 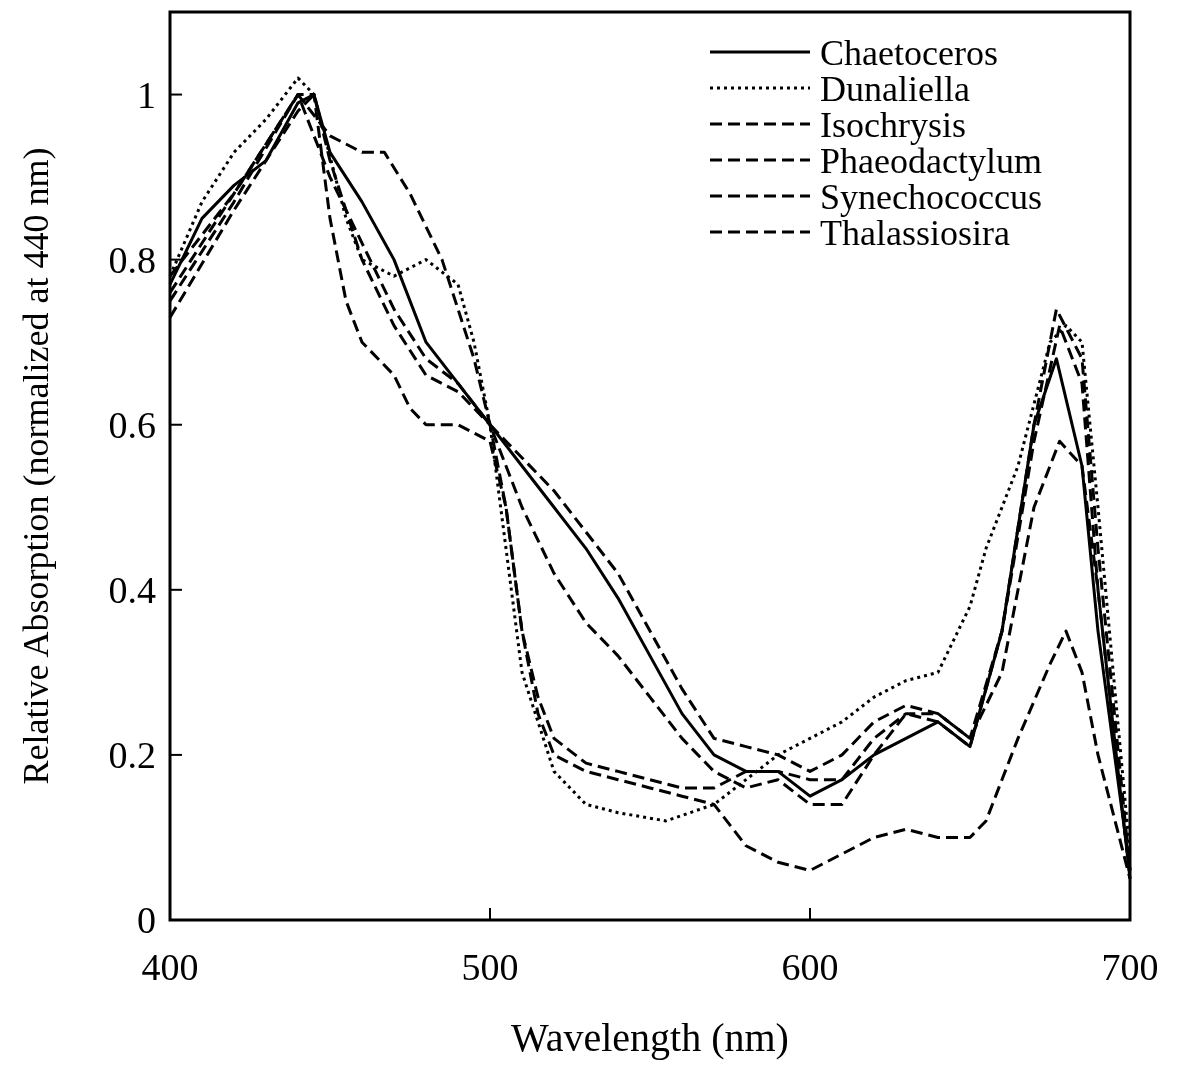 What do you see at coordinates (650, 1037) in the screenshot?
I see `x-axis-title: Wavelength (nm)` at bounding box center [650, 1037].